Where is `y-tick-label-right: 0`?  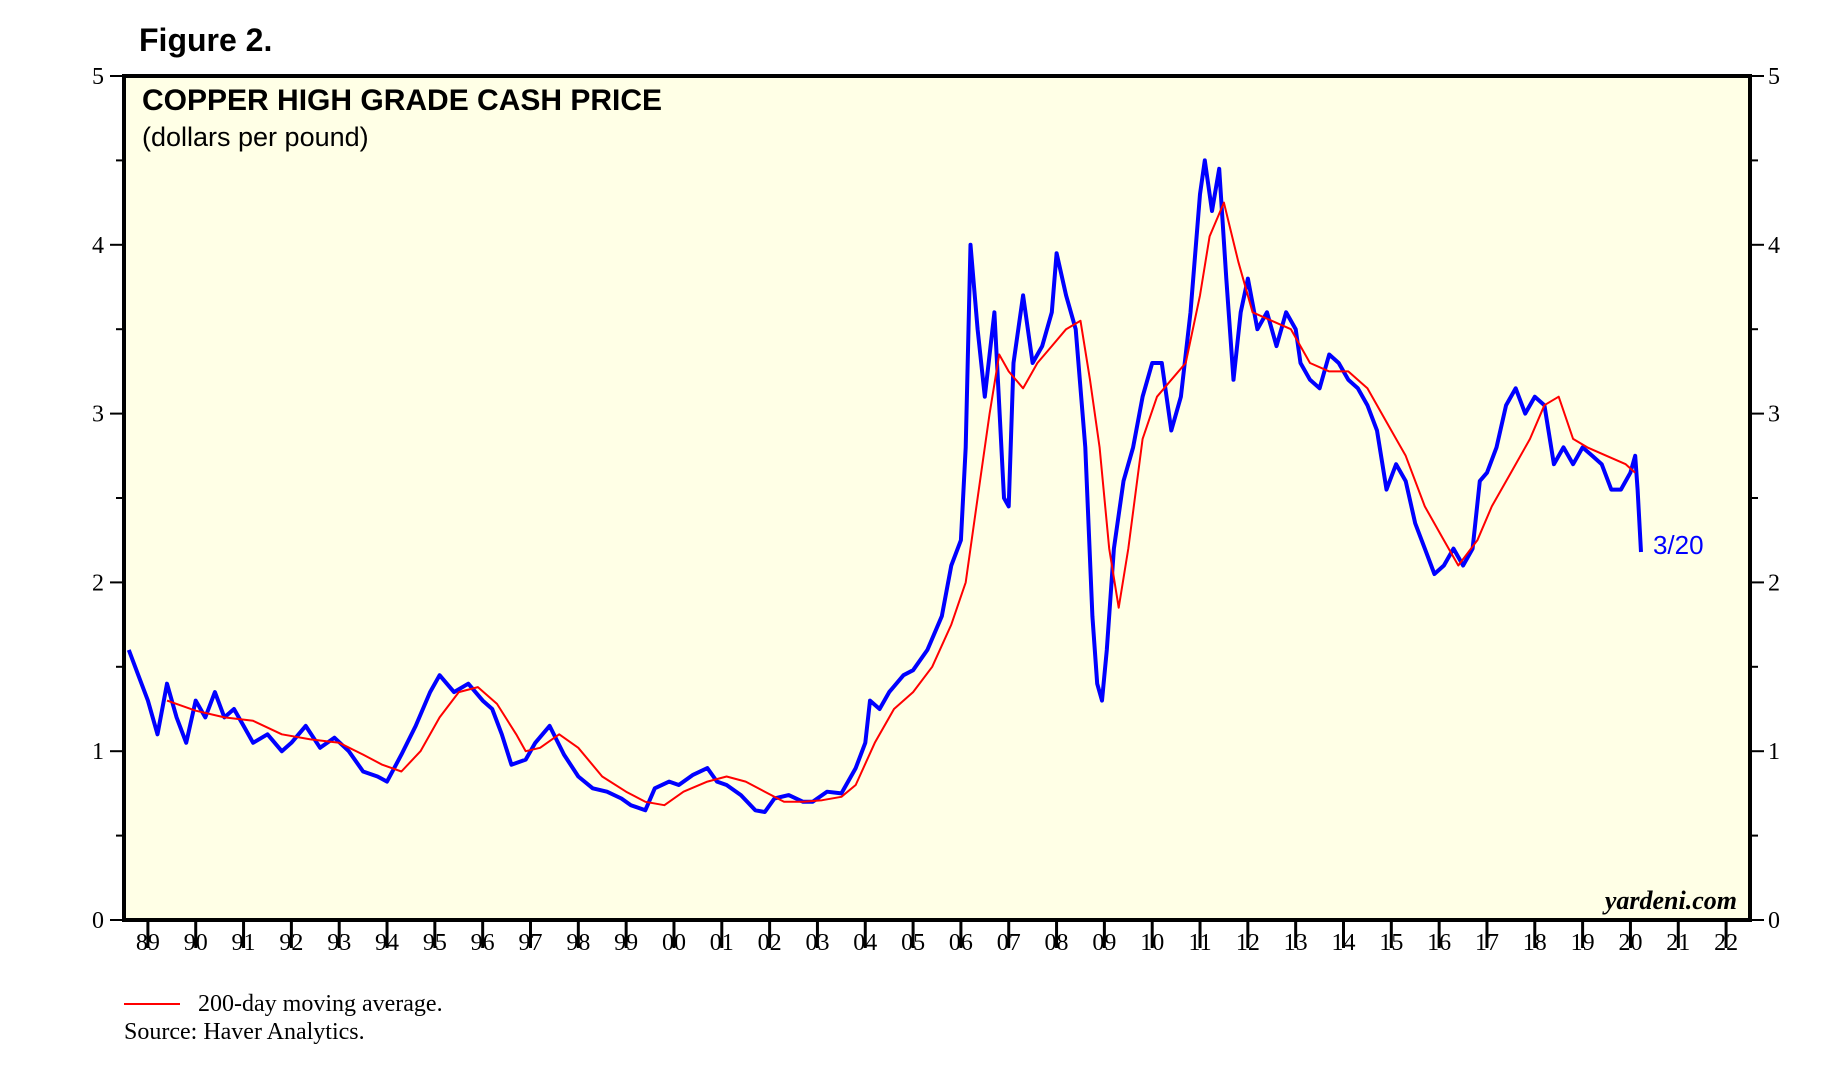
y-tick-label-right: 0 is located at coordinates (1774, 921).